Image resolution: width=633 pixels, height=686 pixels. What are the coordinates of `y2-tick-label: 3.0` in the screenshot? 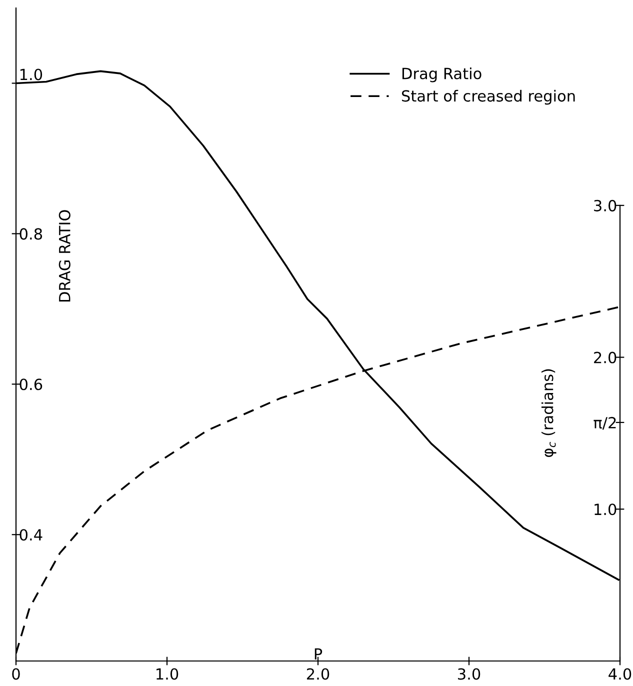 It's located at (605, 206).